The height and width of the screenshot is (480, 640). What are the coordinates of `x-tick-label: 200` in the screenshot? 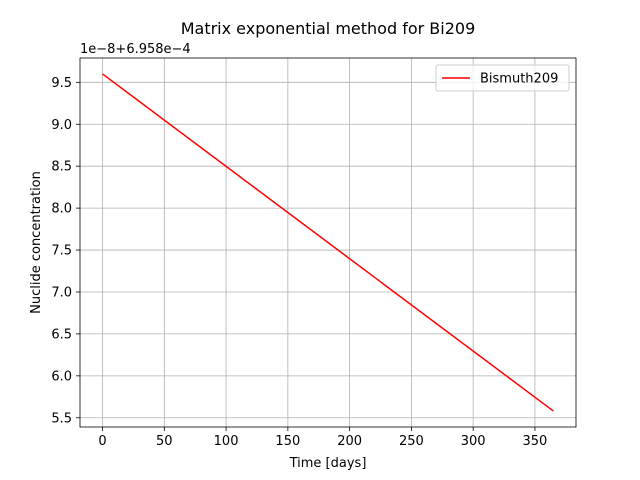 It's located at (349, 441).